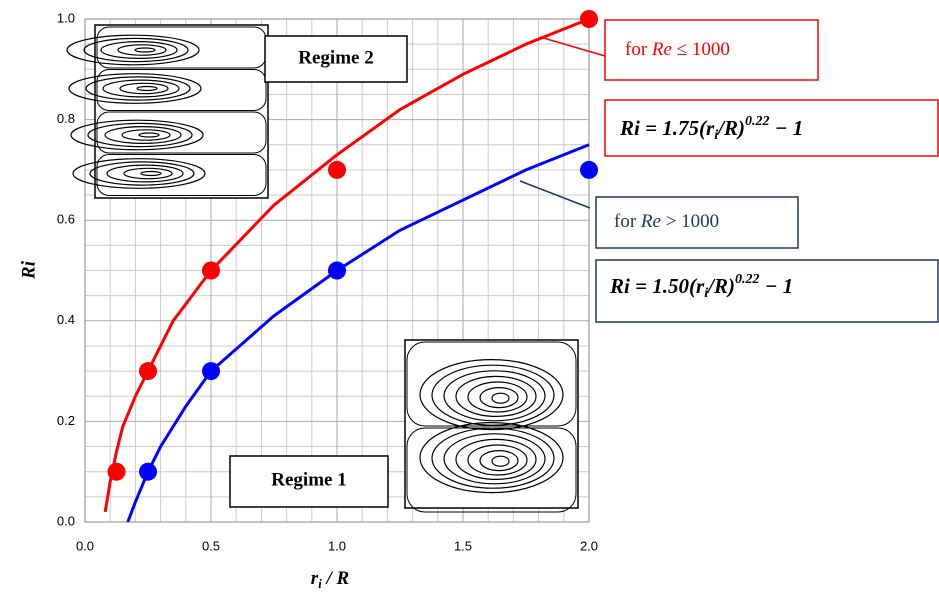  What do you see at coordinates (66, 219) in the screenshot?
I see `y-tick-label: 0.6` at bounding box center [66, 219].